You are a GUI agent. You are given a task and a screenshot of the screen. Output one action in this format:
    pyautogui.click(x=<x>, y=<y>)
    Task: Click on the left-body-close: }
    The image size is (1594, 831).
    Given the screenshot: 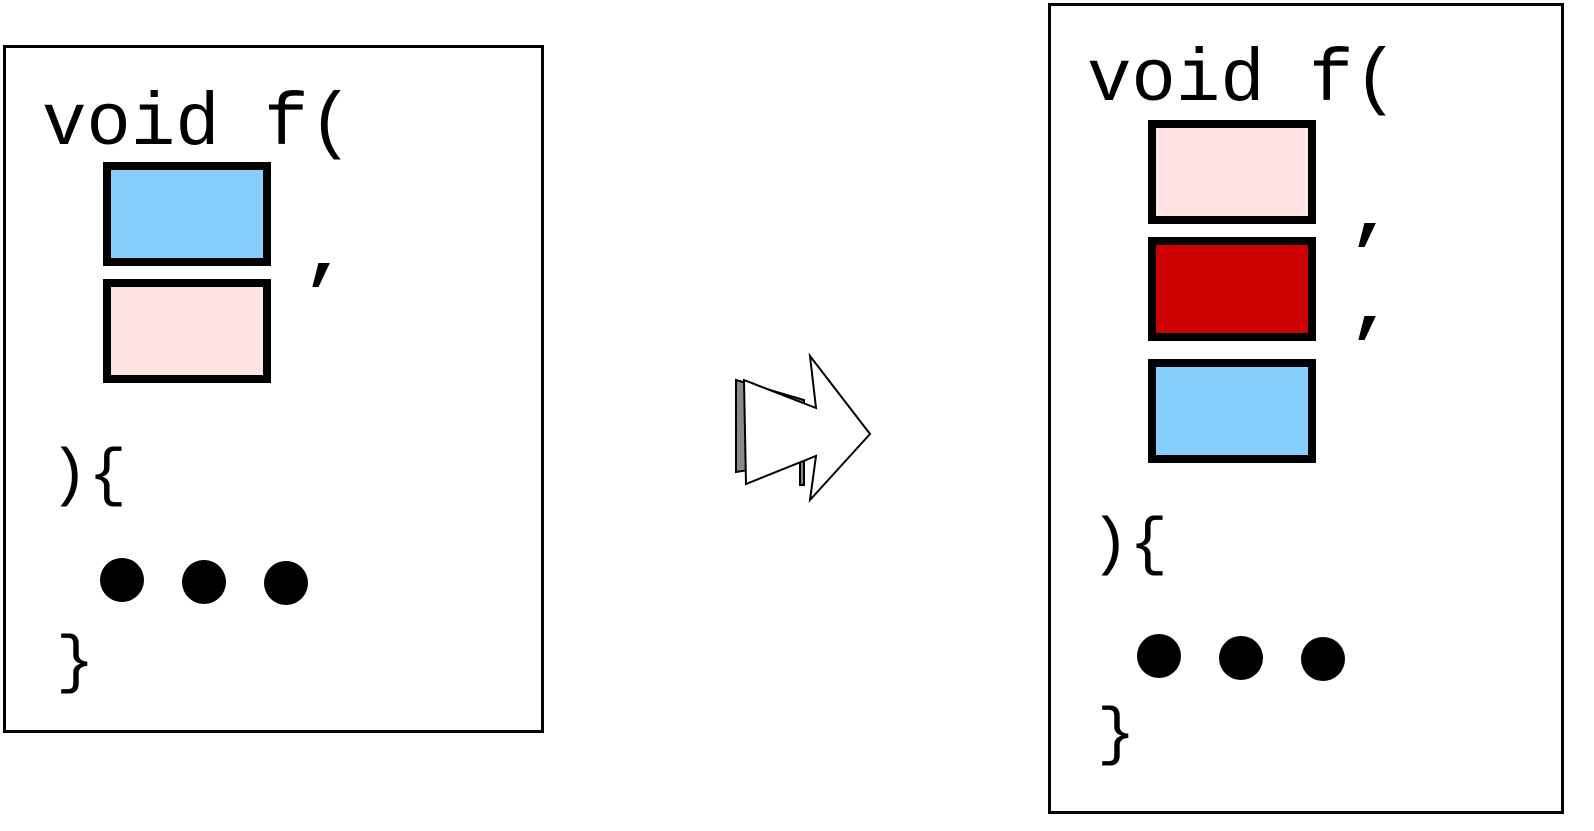 What is the action you would take?
    pyautogui.click(x=75, y=664)
    